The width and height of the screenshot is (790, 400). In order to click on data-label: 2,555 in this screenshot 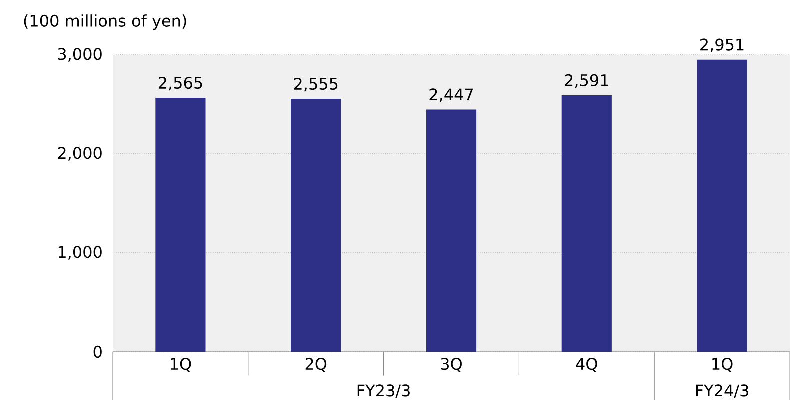, I will do `click(316, 85)`.